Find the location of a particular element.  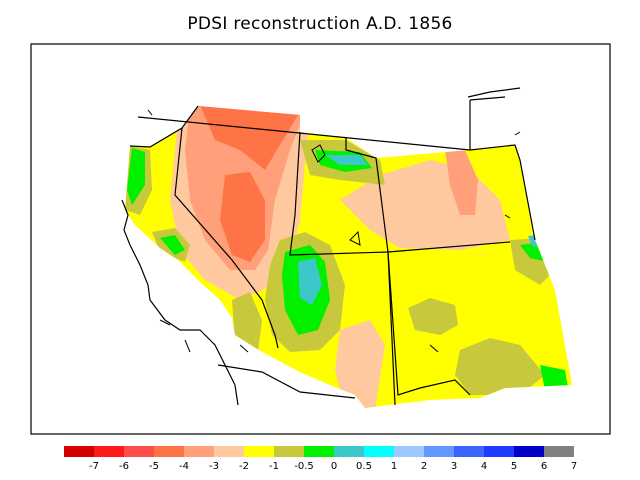

legend-label: -2 is located at coordinates (244, 466).